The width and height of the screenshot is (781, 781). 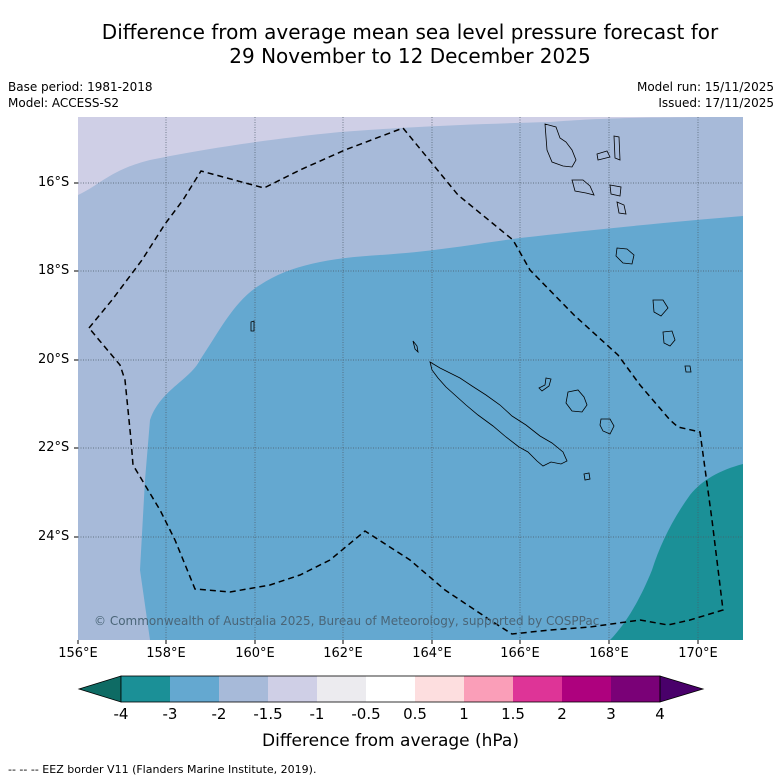 I want to click on efate, so click(x=621, y=208).